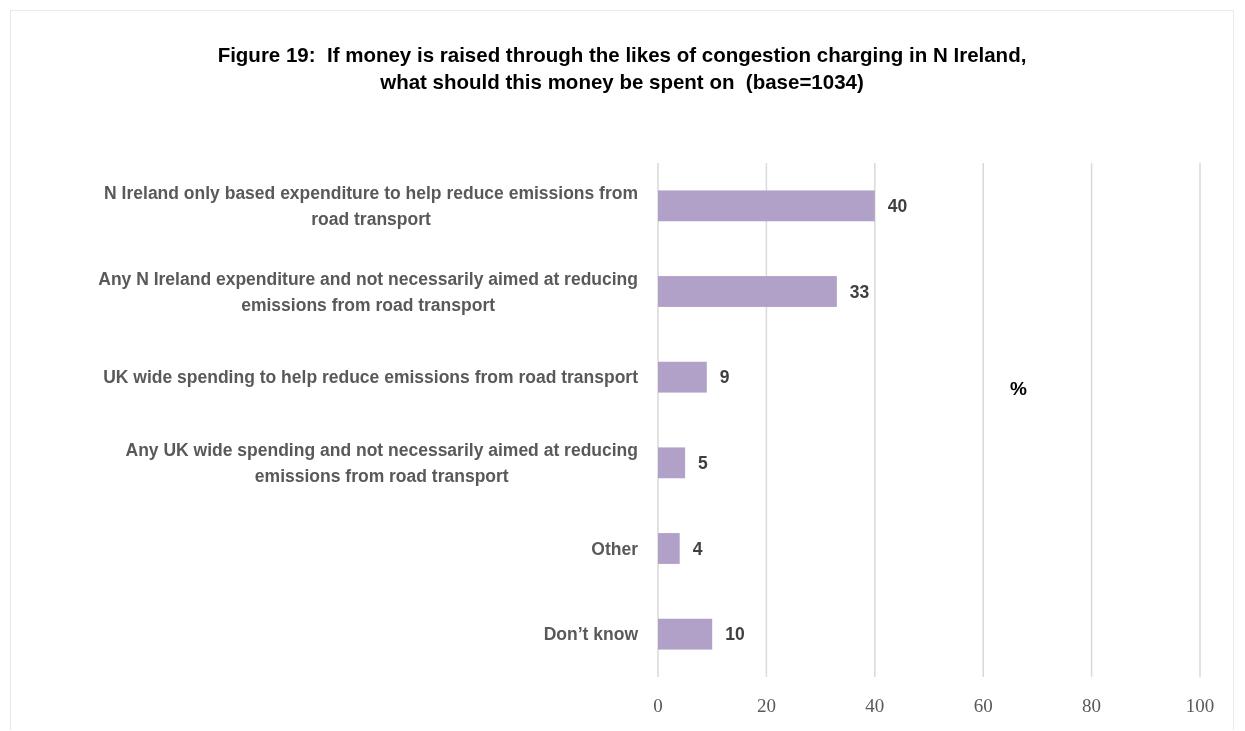 The width and height of the screenshot is (1245, 731). I want to click on y-tick-label: Don’t know, so click(591, 634).